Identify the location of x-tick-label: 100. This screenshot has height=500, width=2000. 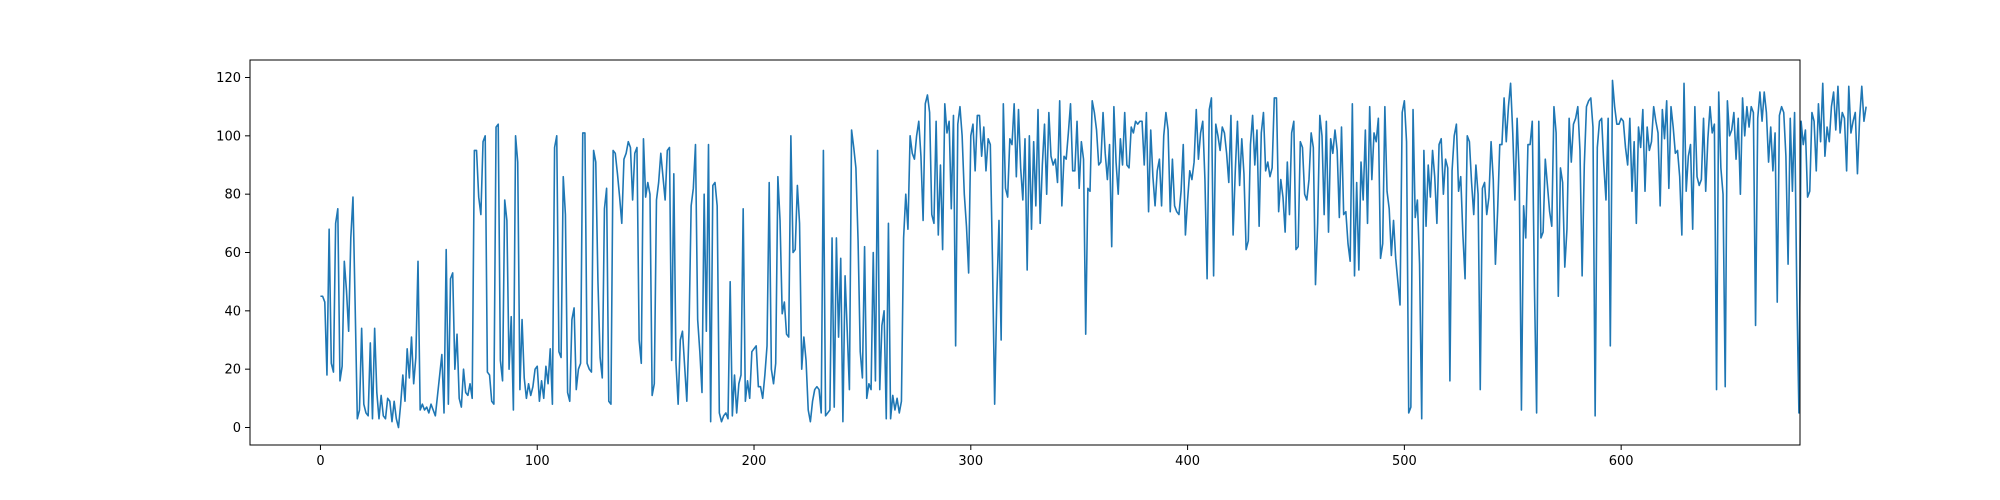
(537, 461).